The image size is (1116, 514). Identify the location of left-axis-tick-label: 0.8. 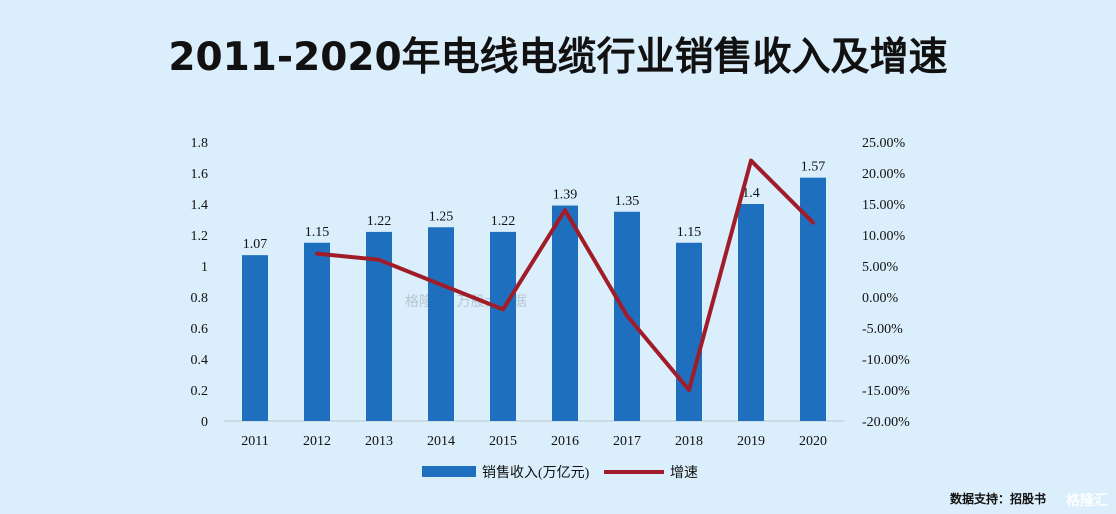
(200, 298).